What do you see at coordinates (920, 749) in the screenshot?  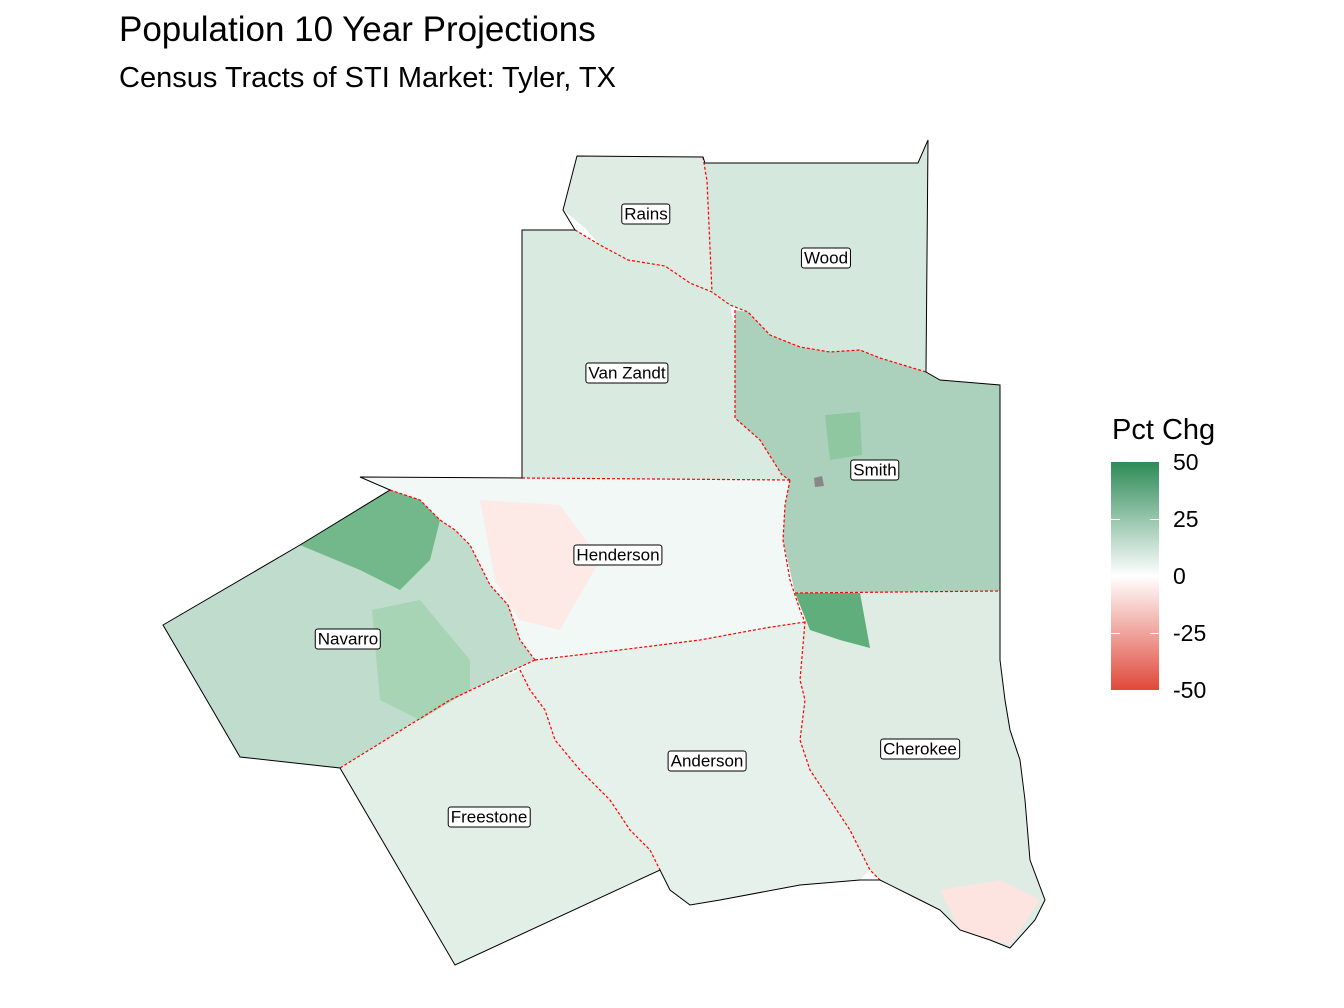 I see `county-label-cherokee: Cherokee` at bounding box center [920, 749].